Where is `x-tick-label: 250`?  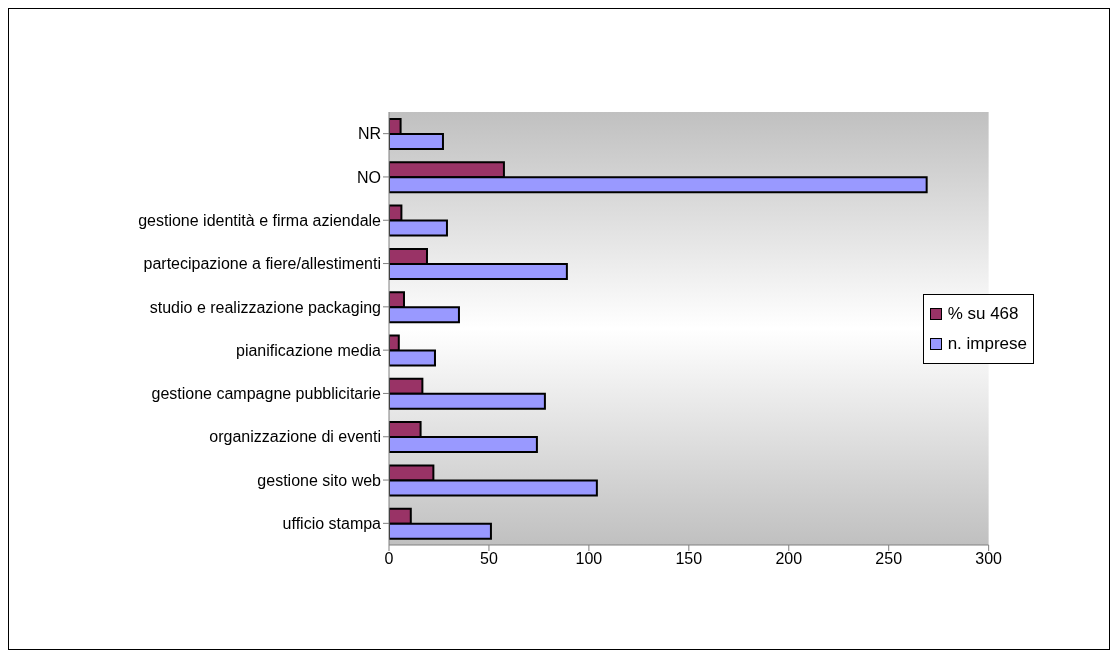 x-tick-label: 250 is located at coordinates (889, 559).